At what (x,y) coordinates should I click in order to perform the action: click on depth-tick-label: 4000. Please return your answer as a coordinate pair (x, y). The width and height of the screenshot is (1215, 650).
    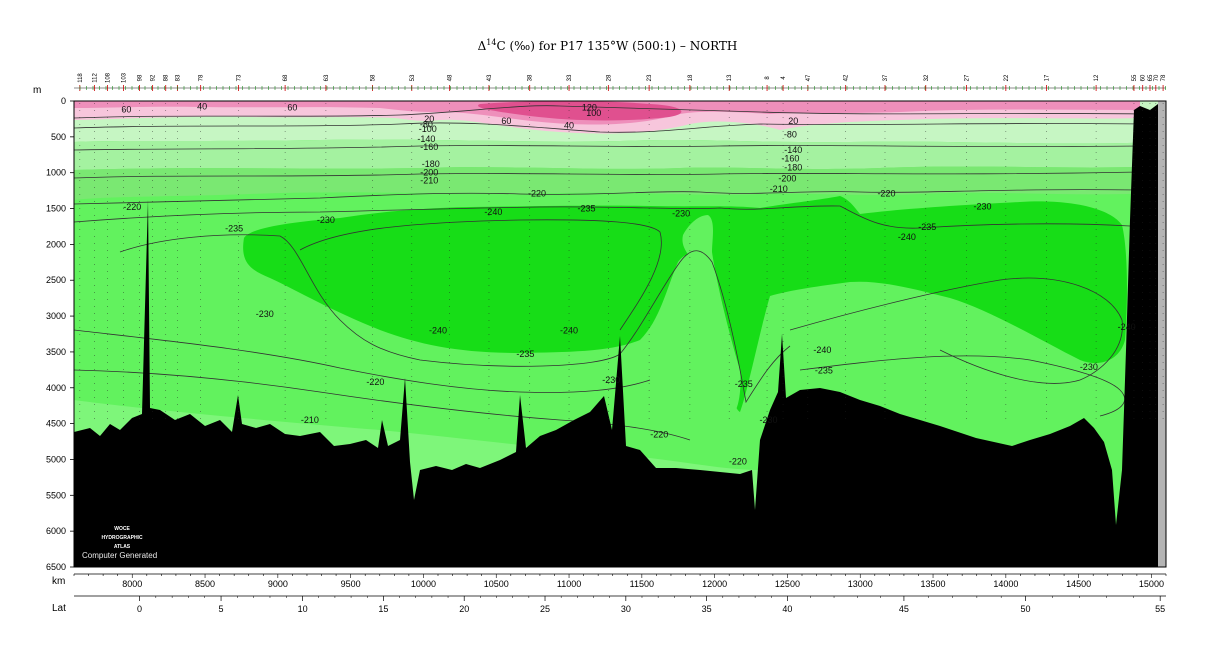
    Looking at the image, I should click on (56, 388).